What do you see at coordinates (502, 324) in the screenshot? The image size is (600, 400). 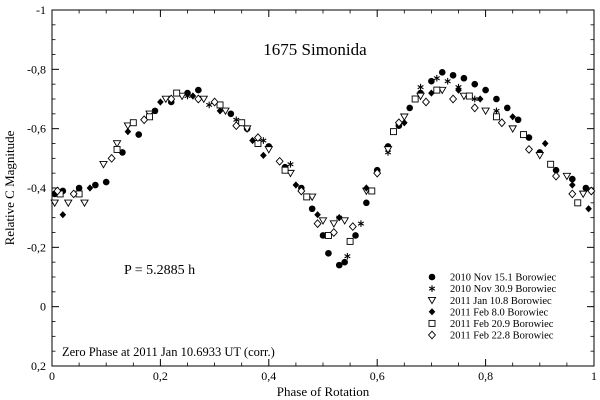 I see `legend-label: 2011 Feb 20.9 Borowiec` at bounding box center [502, 324].